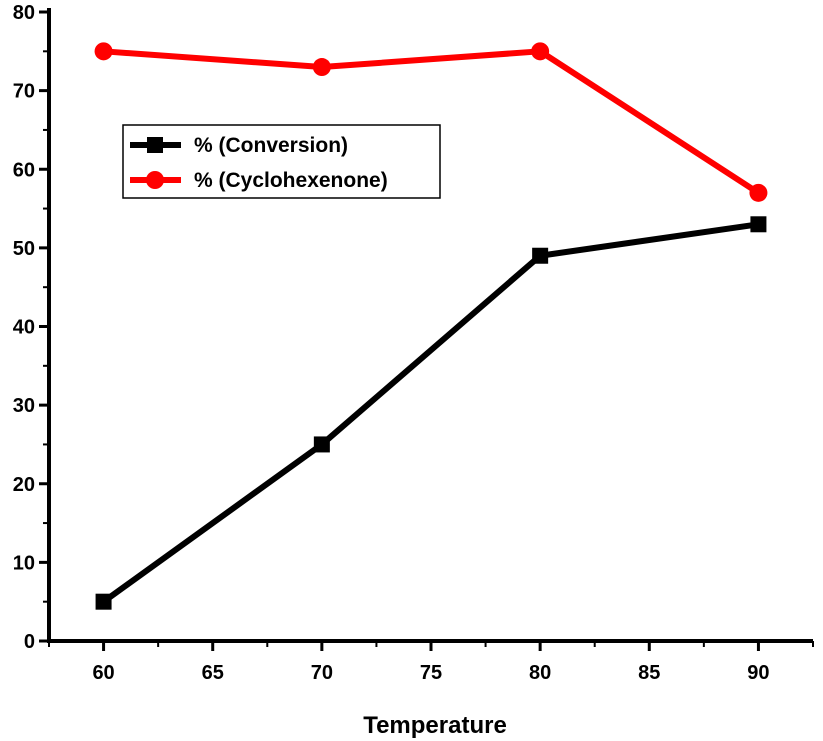 The image size is (823, 741). Describe the element at coordinates (103, 673) in the screenshot. I see `x-tick-label: 60` at that location.